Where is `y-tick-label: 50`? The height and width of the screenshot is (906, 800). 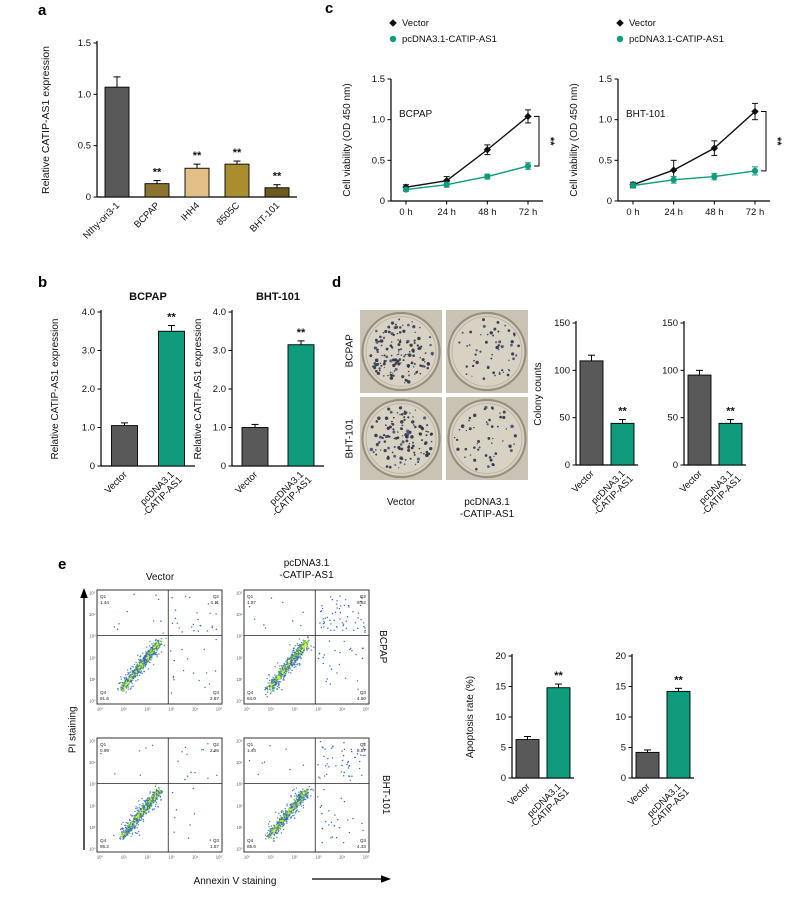 y-tick-label: 50 is located at coordinates (564, 418).